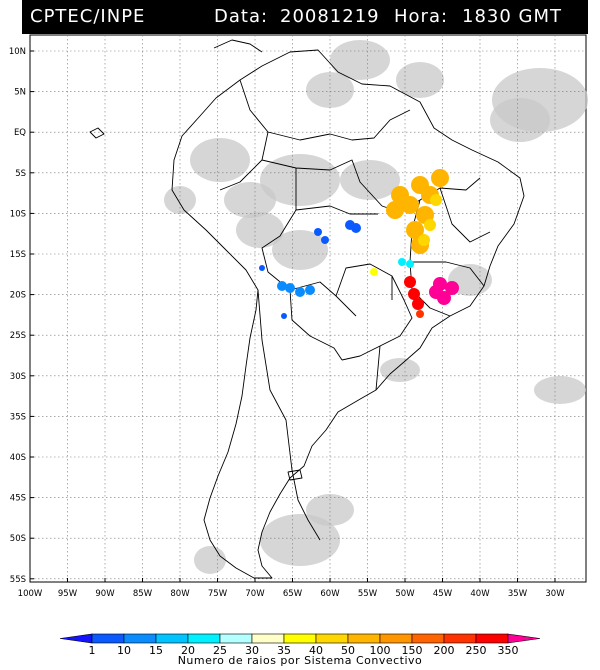  I want to click on lon-tick-label: 60W, so click(330, 594).